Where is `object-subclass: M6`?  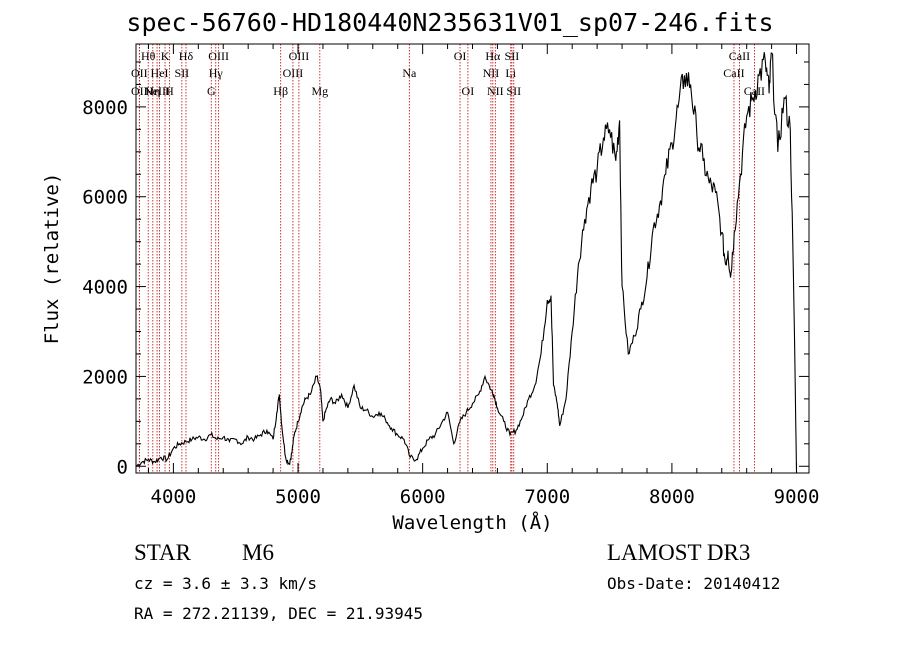
object-subclass: M6 is located at coordinates (258, 552).